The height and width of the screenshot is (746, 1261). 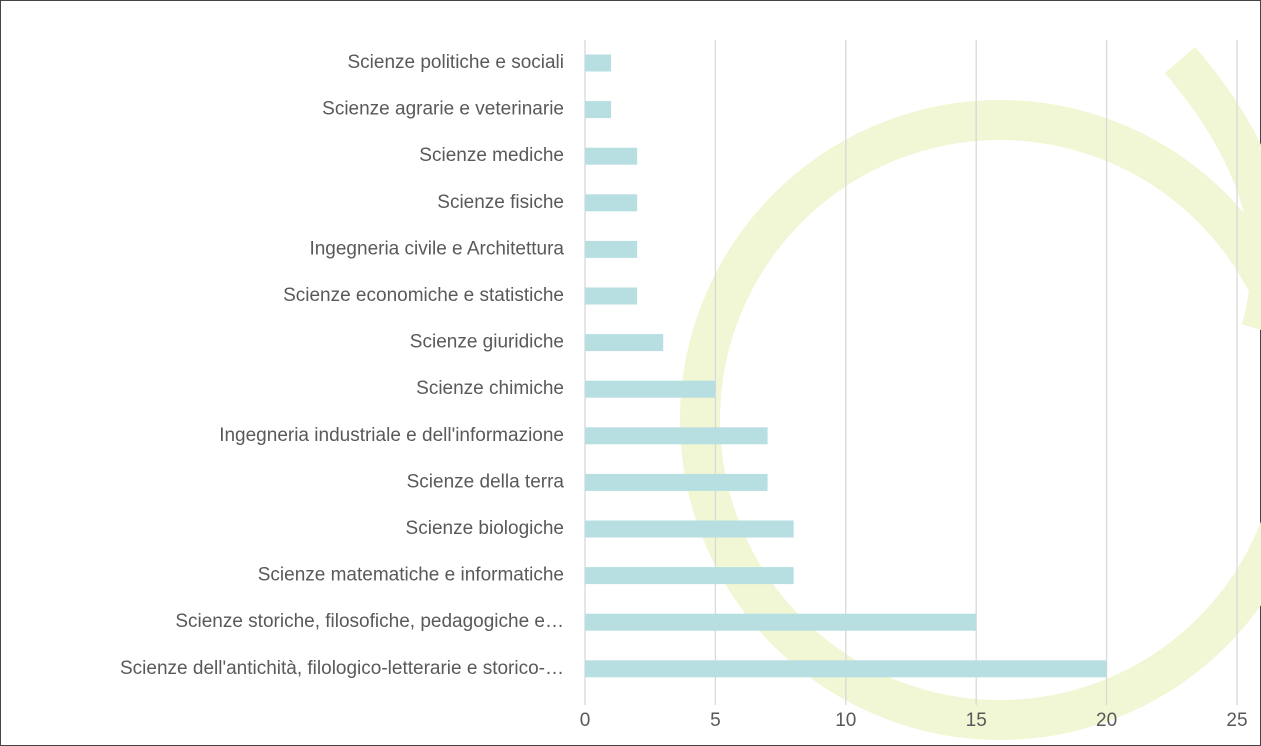 I want to click on x-tick-label: 5, so click(x=715, y=720).